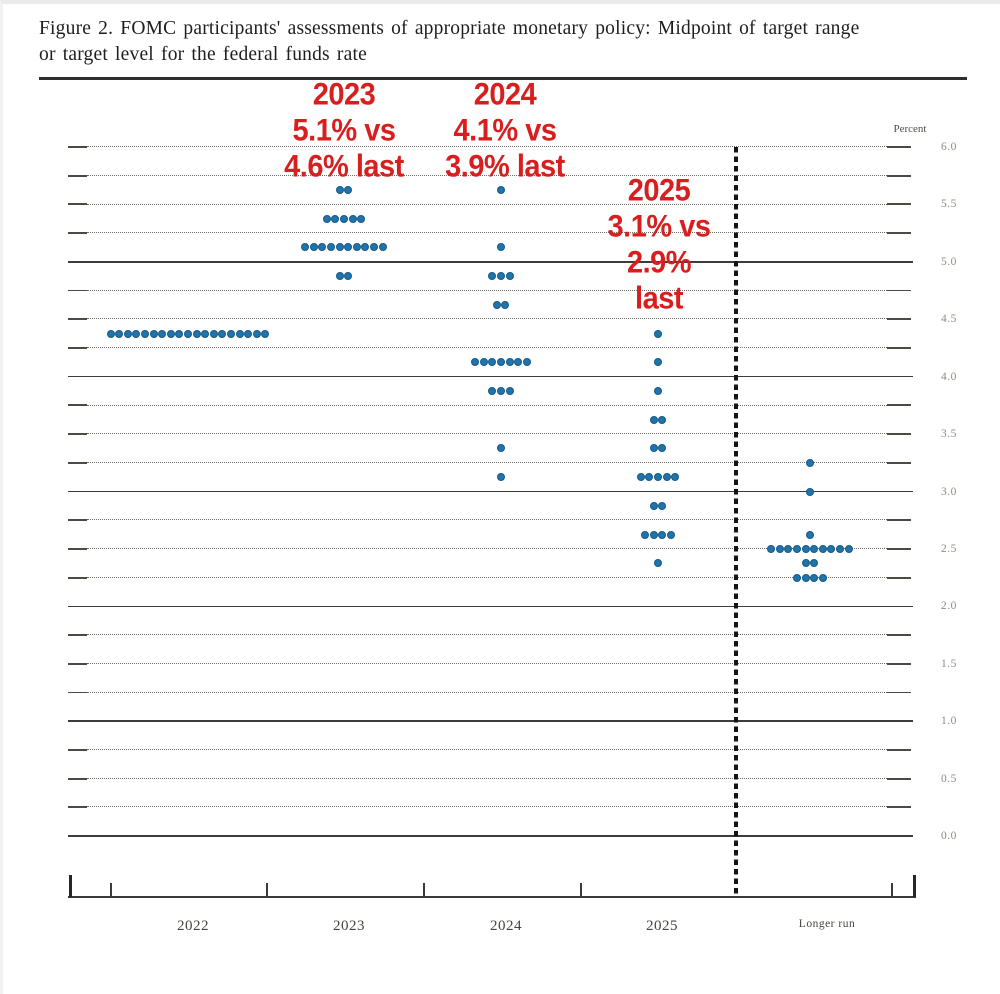 The width and height of the screenshot is (1000, 994). Describe the element at coordinates (505, 167) in the screenshot. I see `median-annotation-line: 3.9% last` at that location.